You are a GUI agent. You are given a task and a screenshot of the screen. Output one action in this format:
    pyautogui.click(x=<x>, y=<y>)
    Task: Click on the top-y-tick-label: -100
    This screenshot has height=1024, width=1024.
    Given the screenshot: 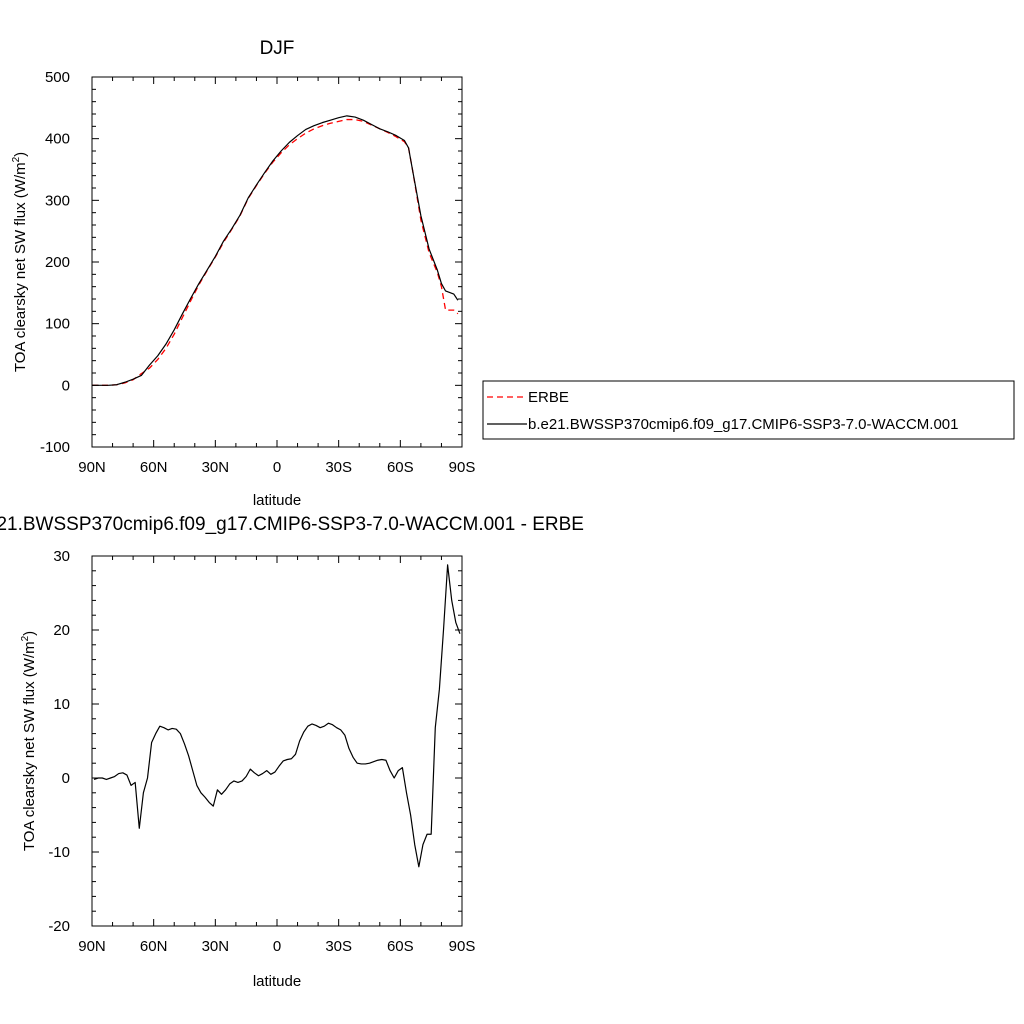 What is the action you would take?
    pyautogui.click(x=55, y=447)
    